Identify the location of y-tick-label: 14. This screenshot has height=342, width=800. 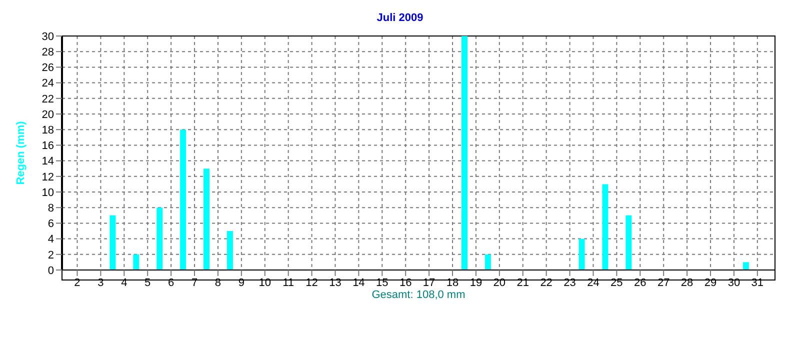
(48, 162).